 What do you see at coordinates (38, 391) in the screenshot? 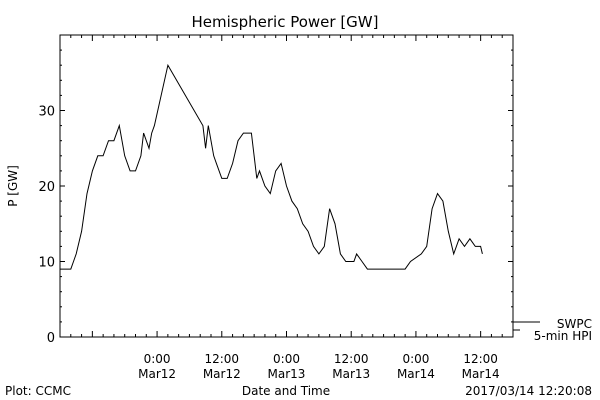
I see `footer-plot-credit: Plot: CCMC` at bounding box center [38, 391].